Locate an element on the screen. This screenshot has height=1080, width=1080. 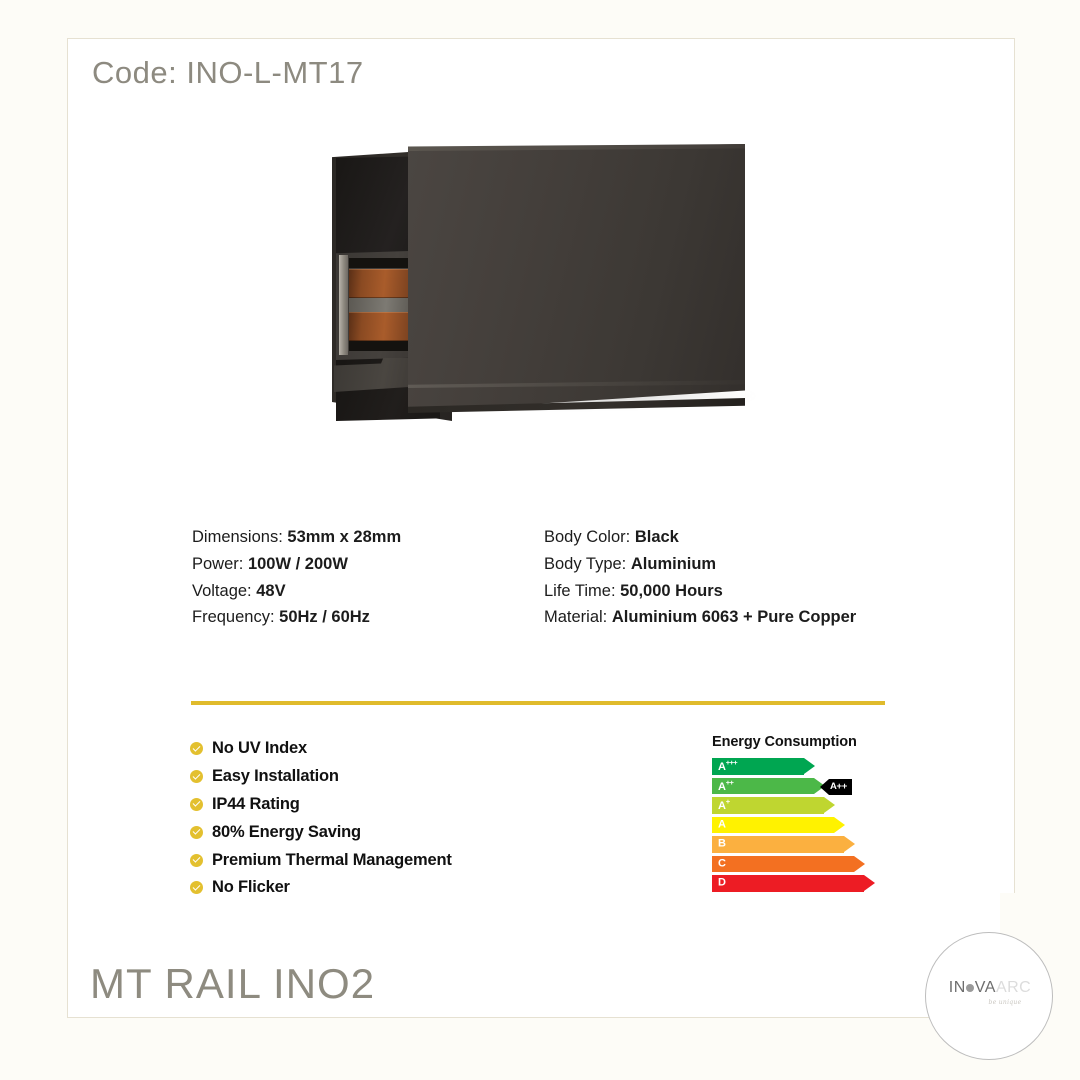
energy-class-row: A++ A++ is located at coordinates (801, 787).